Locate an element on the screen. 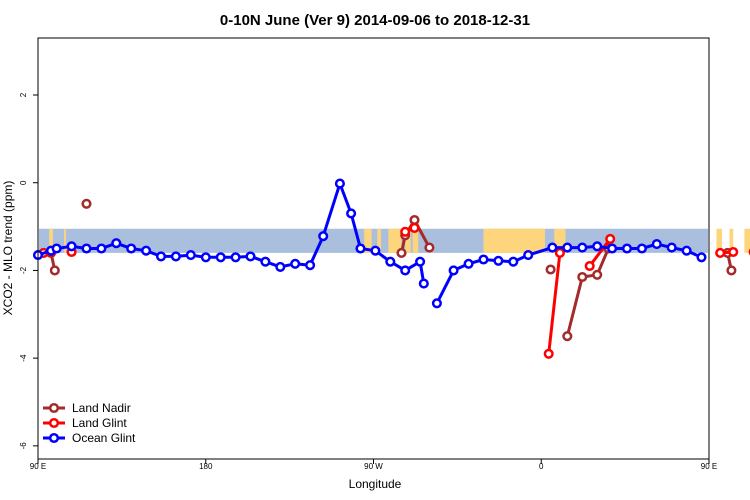 The image size is (750, 500). legend-item-land-glint: Land Glint is located at coordinates (85, 423).